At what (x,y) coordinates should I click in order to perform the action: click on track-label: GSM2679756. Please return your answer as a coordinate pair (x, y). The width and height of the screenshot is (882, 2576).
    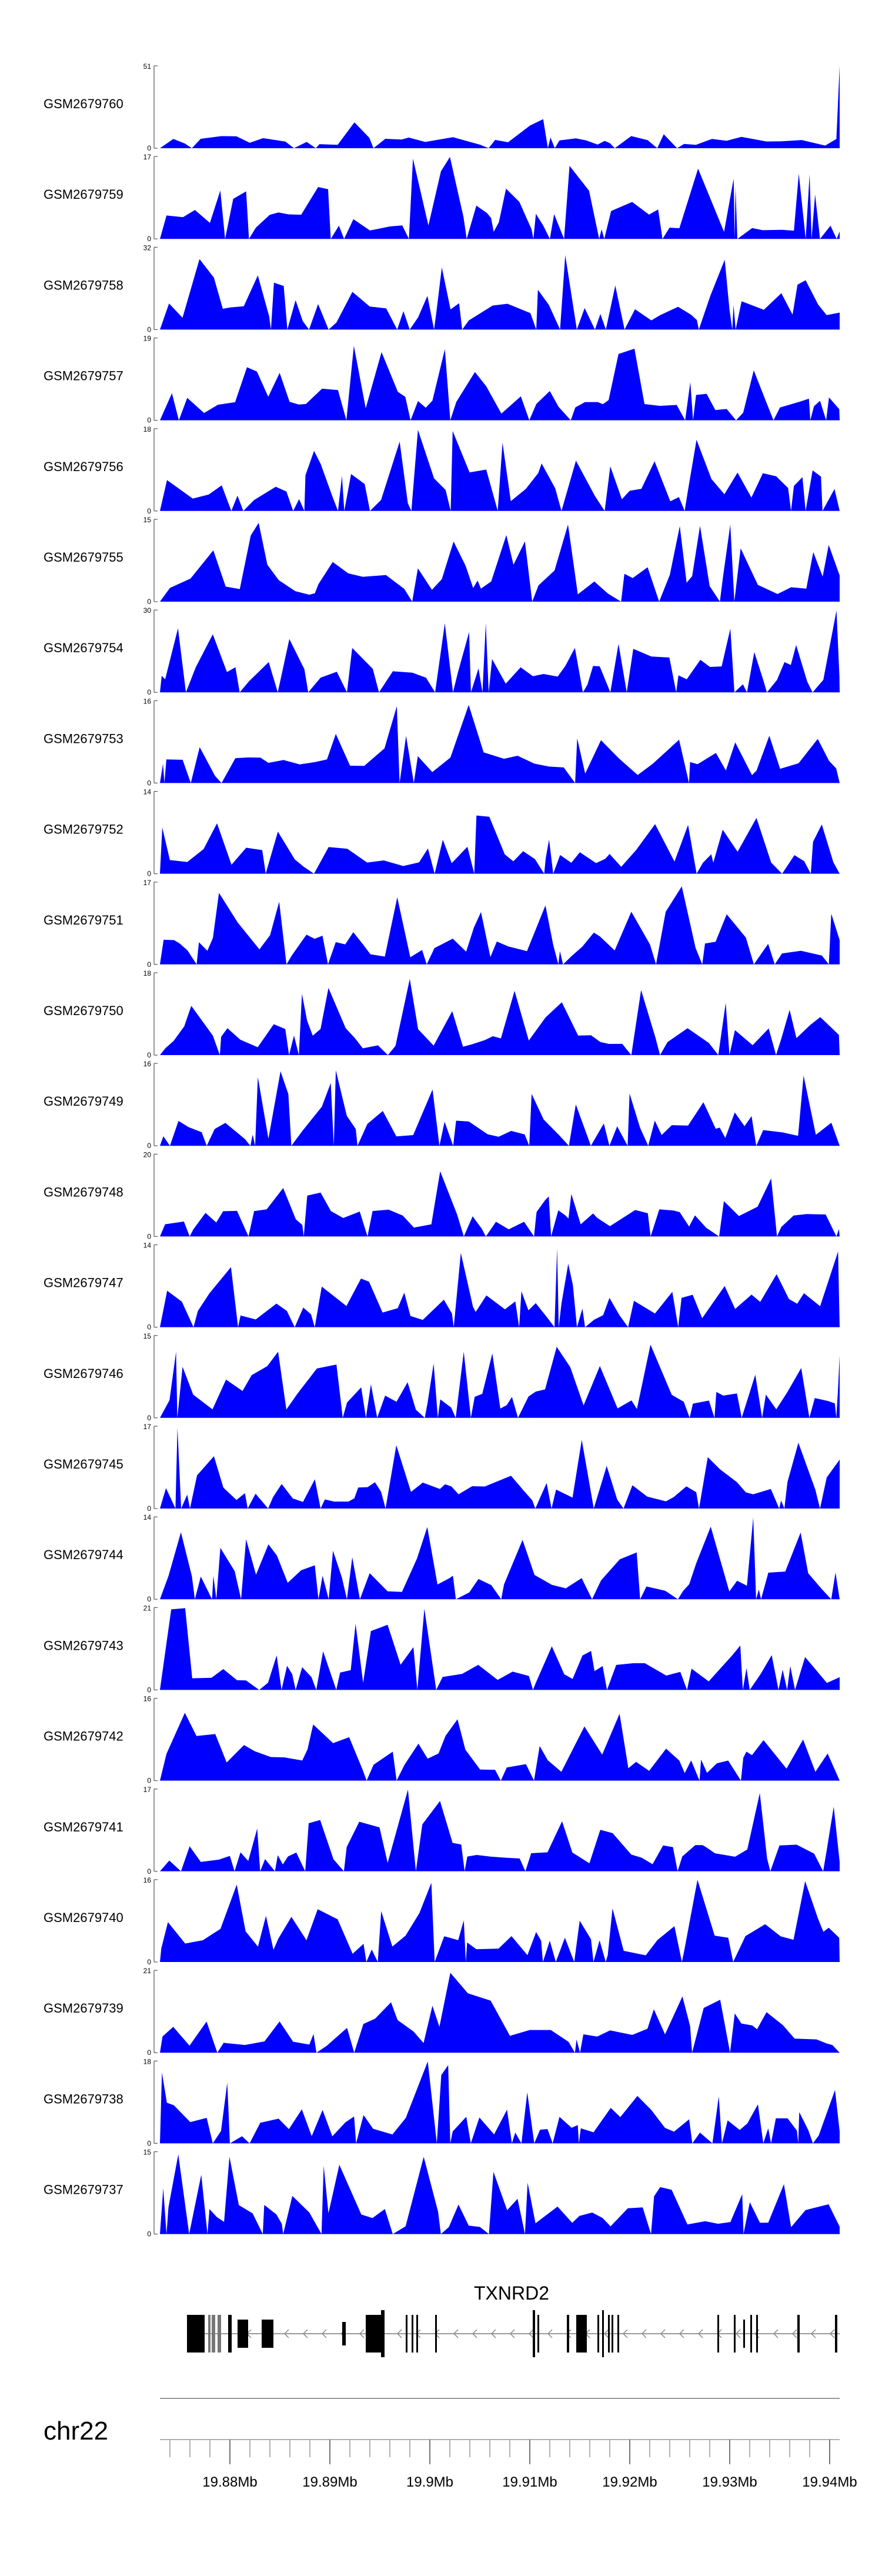
    Looking at the image, I should click on (83, 466).